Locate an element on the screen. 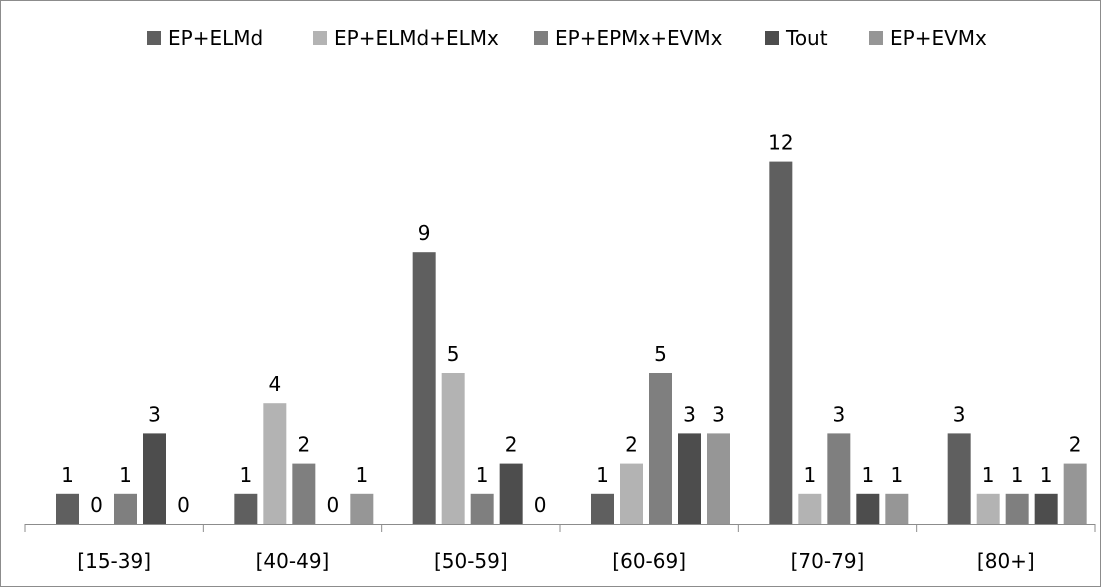 This screenshot has width=1101, height=587. data-label-5-series-3: 3 is located at coordinates (838, 414).